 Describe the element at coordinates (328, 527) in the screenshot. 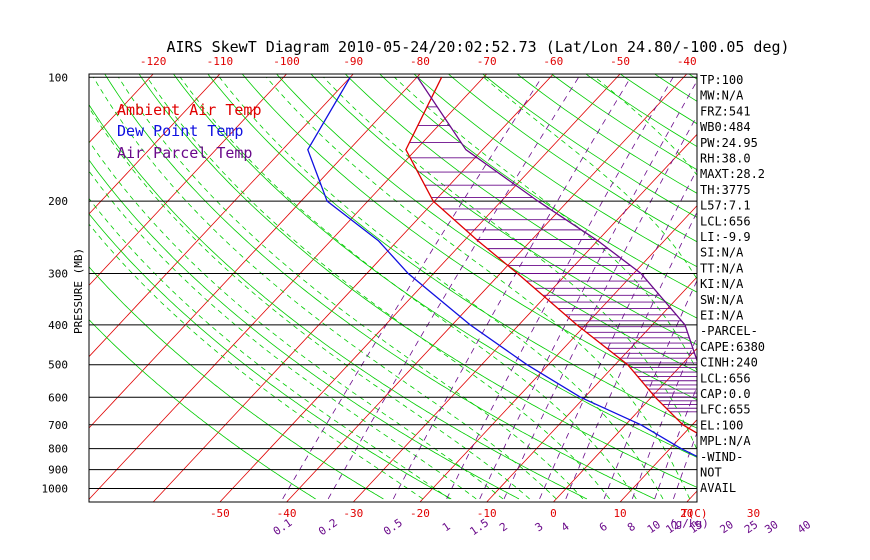

I see `mixing-ratio-tick-label: 0.2` at that location.